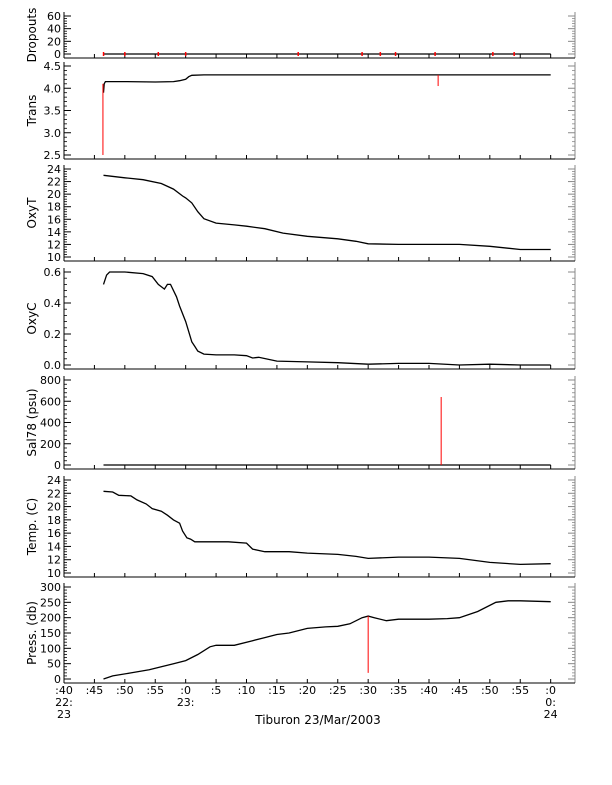 Image resolution: width=612 pixels, height=785 pixels. I want to click on y-axis-label: Sal78 (psu), so click(32, 422).